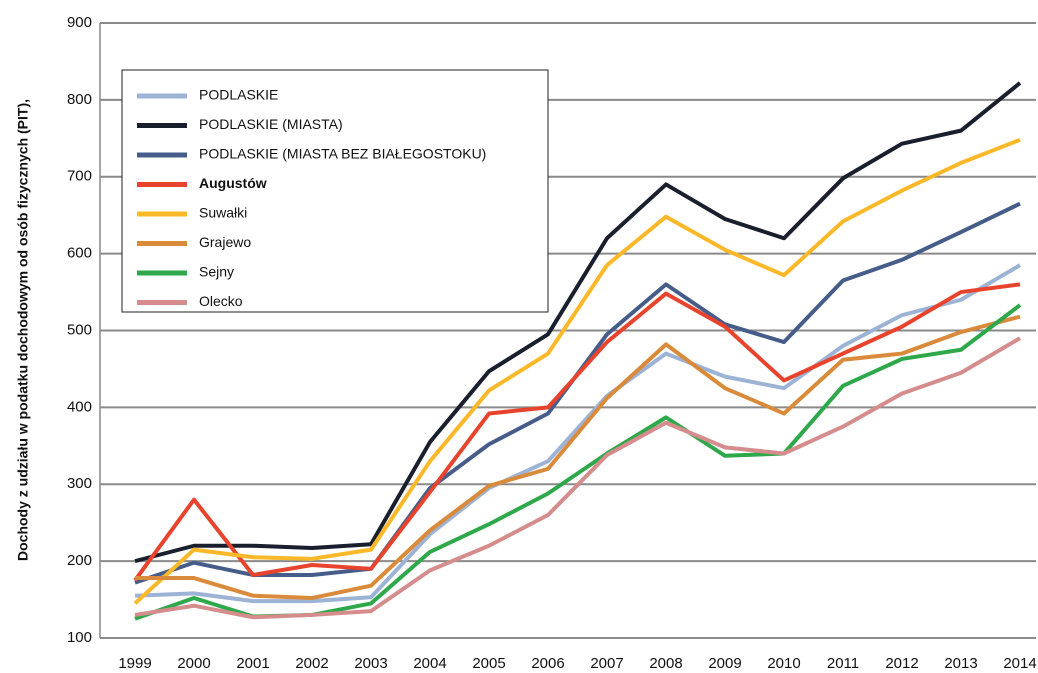 The height and width of the screenshot is (673, 1038). Describe the element at coordinates (783, 663) in the screenshot. I see `x-tick-label: 2010` at that location.